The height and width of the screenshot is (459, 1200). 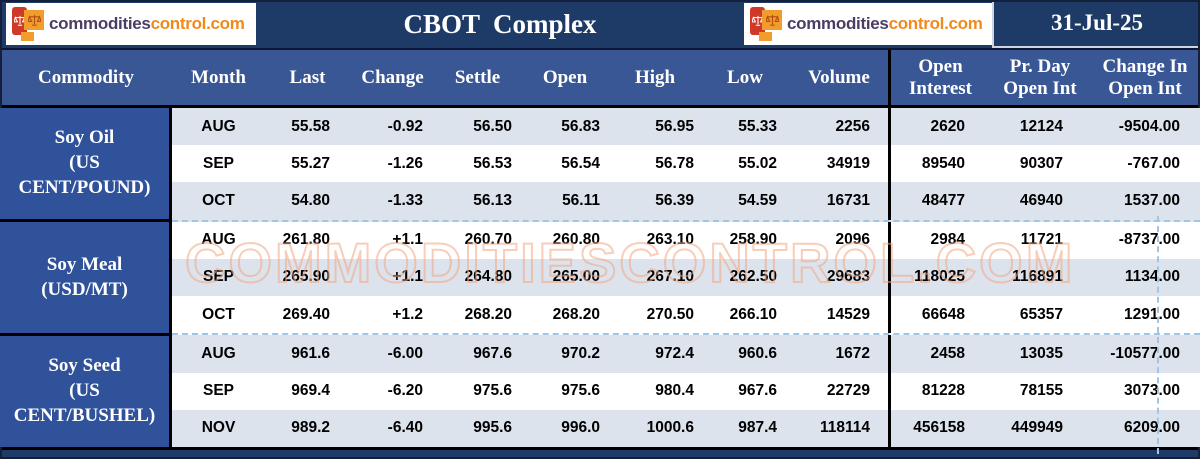 What do you see at coordinates (565, 77) in the screenshot?
I see `col-header-open: Open` at bounding box center [565, 77].